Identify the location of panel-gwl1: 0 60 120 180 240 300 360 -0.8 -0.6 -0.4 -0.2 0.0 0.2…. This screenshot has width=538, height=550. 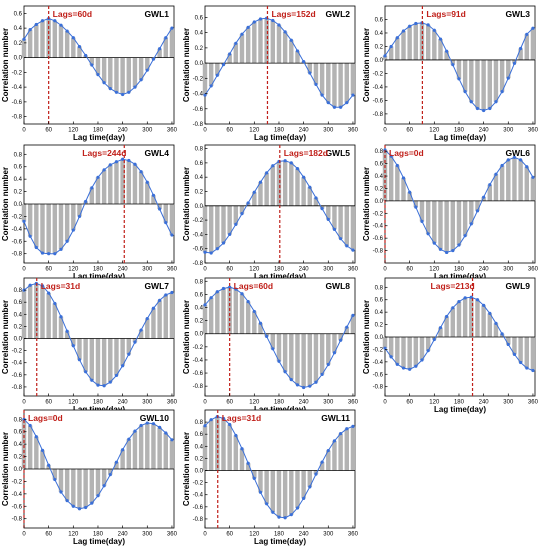
(89, 73).